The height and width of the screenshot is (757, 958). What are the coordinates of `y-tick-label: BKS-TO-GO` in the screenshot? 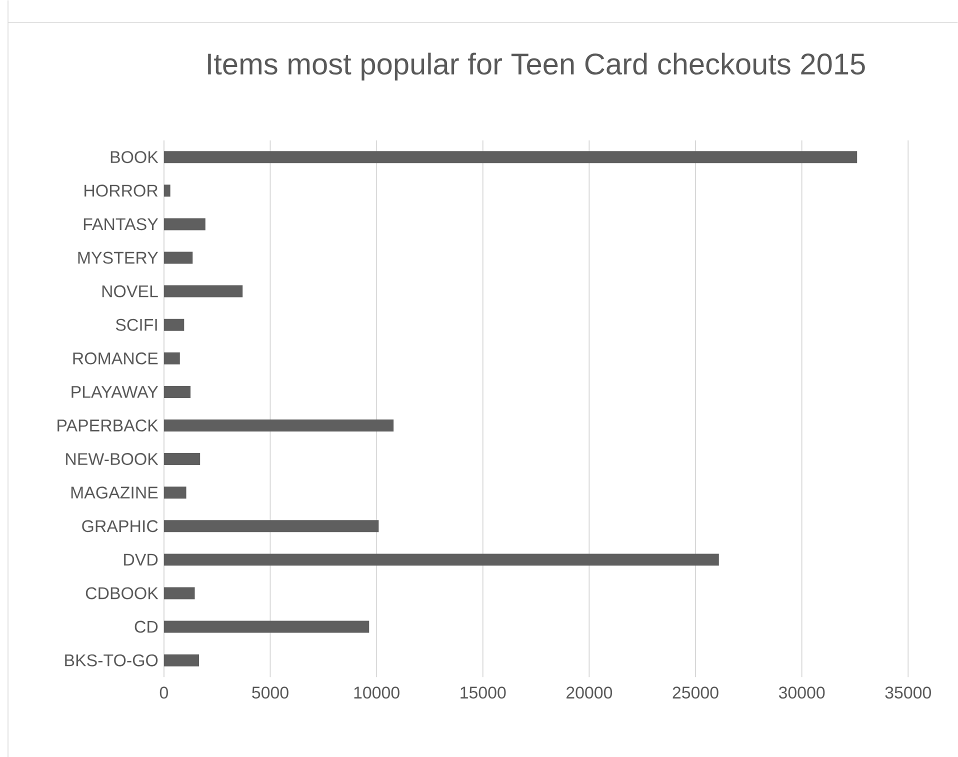 It's located at (111, 660).